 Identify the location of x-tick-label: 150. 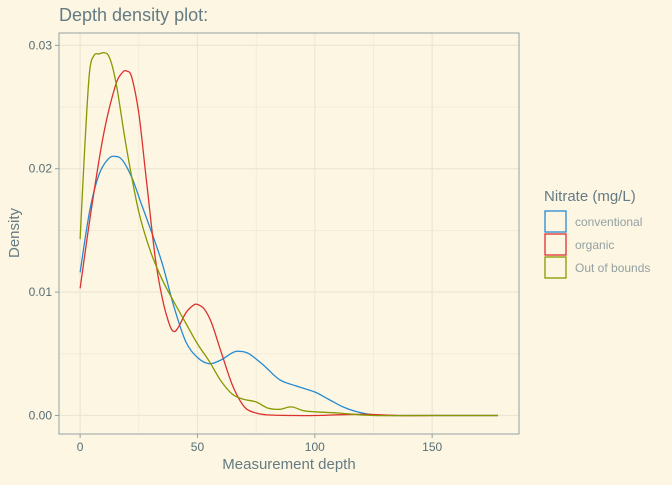
(432, 447).